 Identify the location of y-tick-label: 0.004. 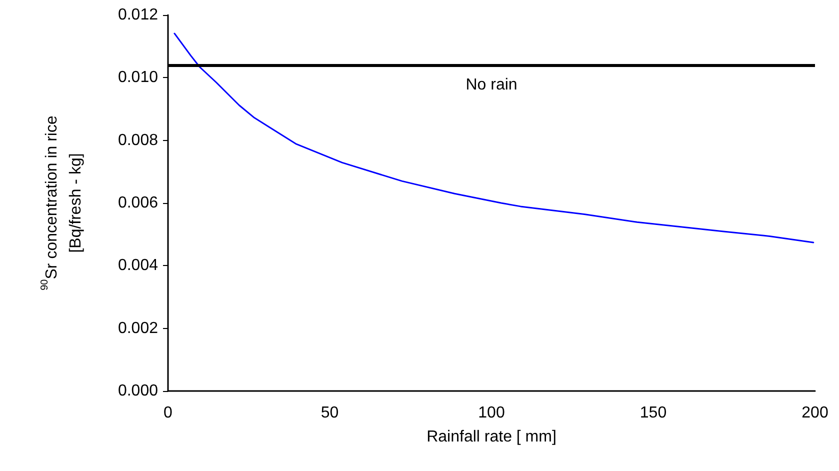
(138, 265).